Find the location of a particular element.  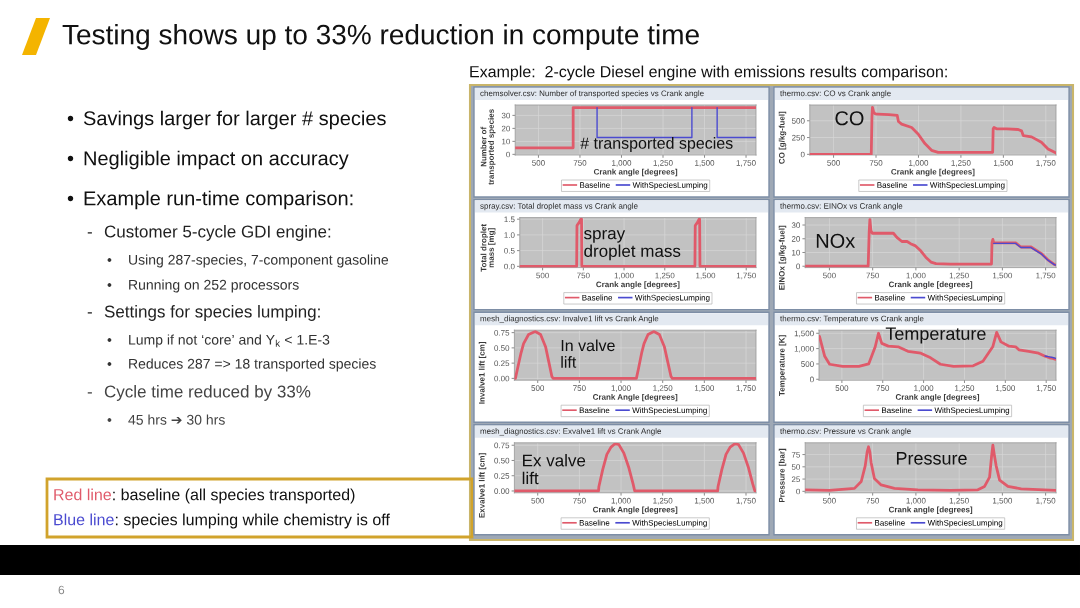

y-tick-label: 250 is located at coordinates (798, 137).